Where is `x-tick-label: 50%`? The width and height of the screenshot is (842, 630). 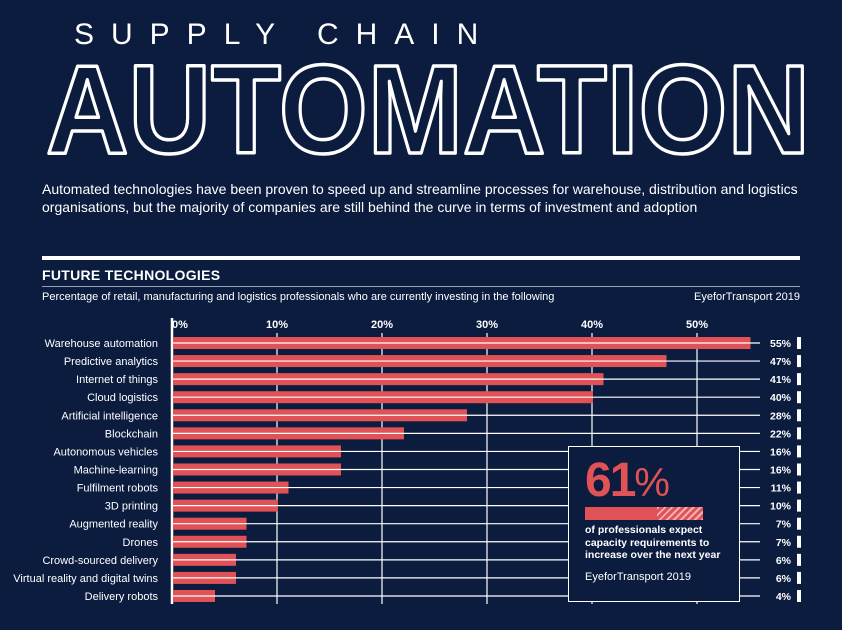 x-tick-label: 50% is located at coordinates (697, 325).